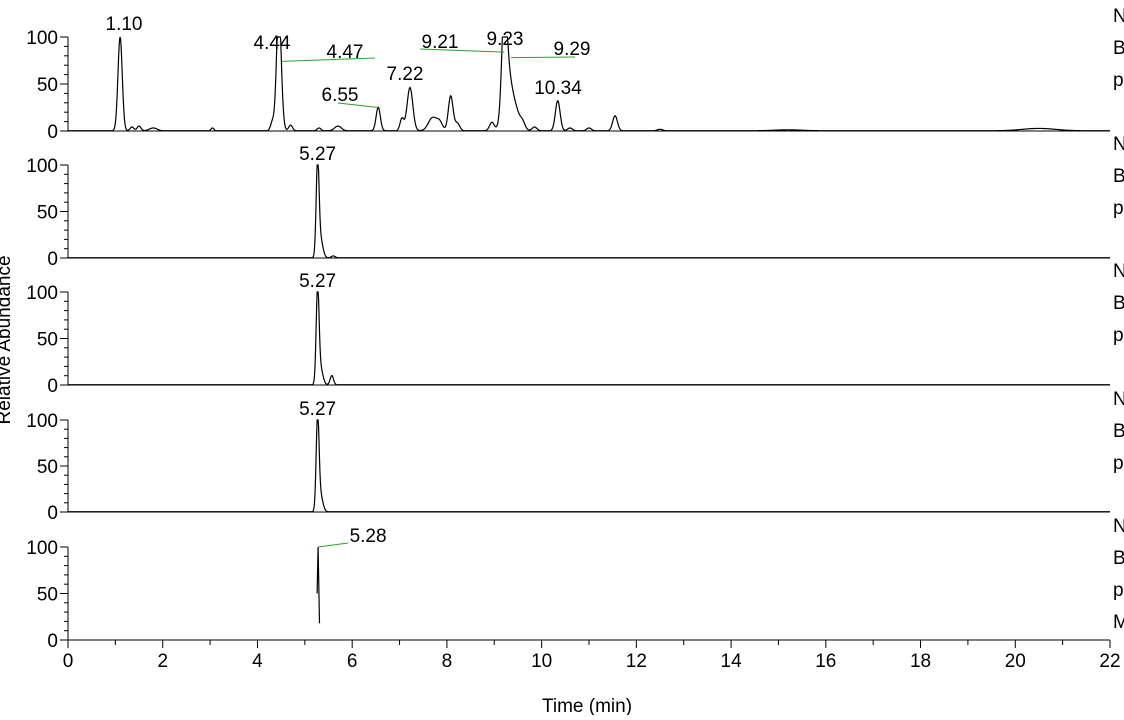 This screenshot has height=720, width=1124. Describe the element at coordinates (636, 661) in the screenshot. I see `x-tick-label: 12` at that location.